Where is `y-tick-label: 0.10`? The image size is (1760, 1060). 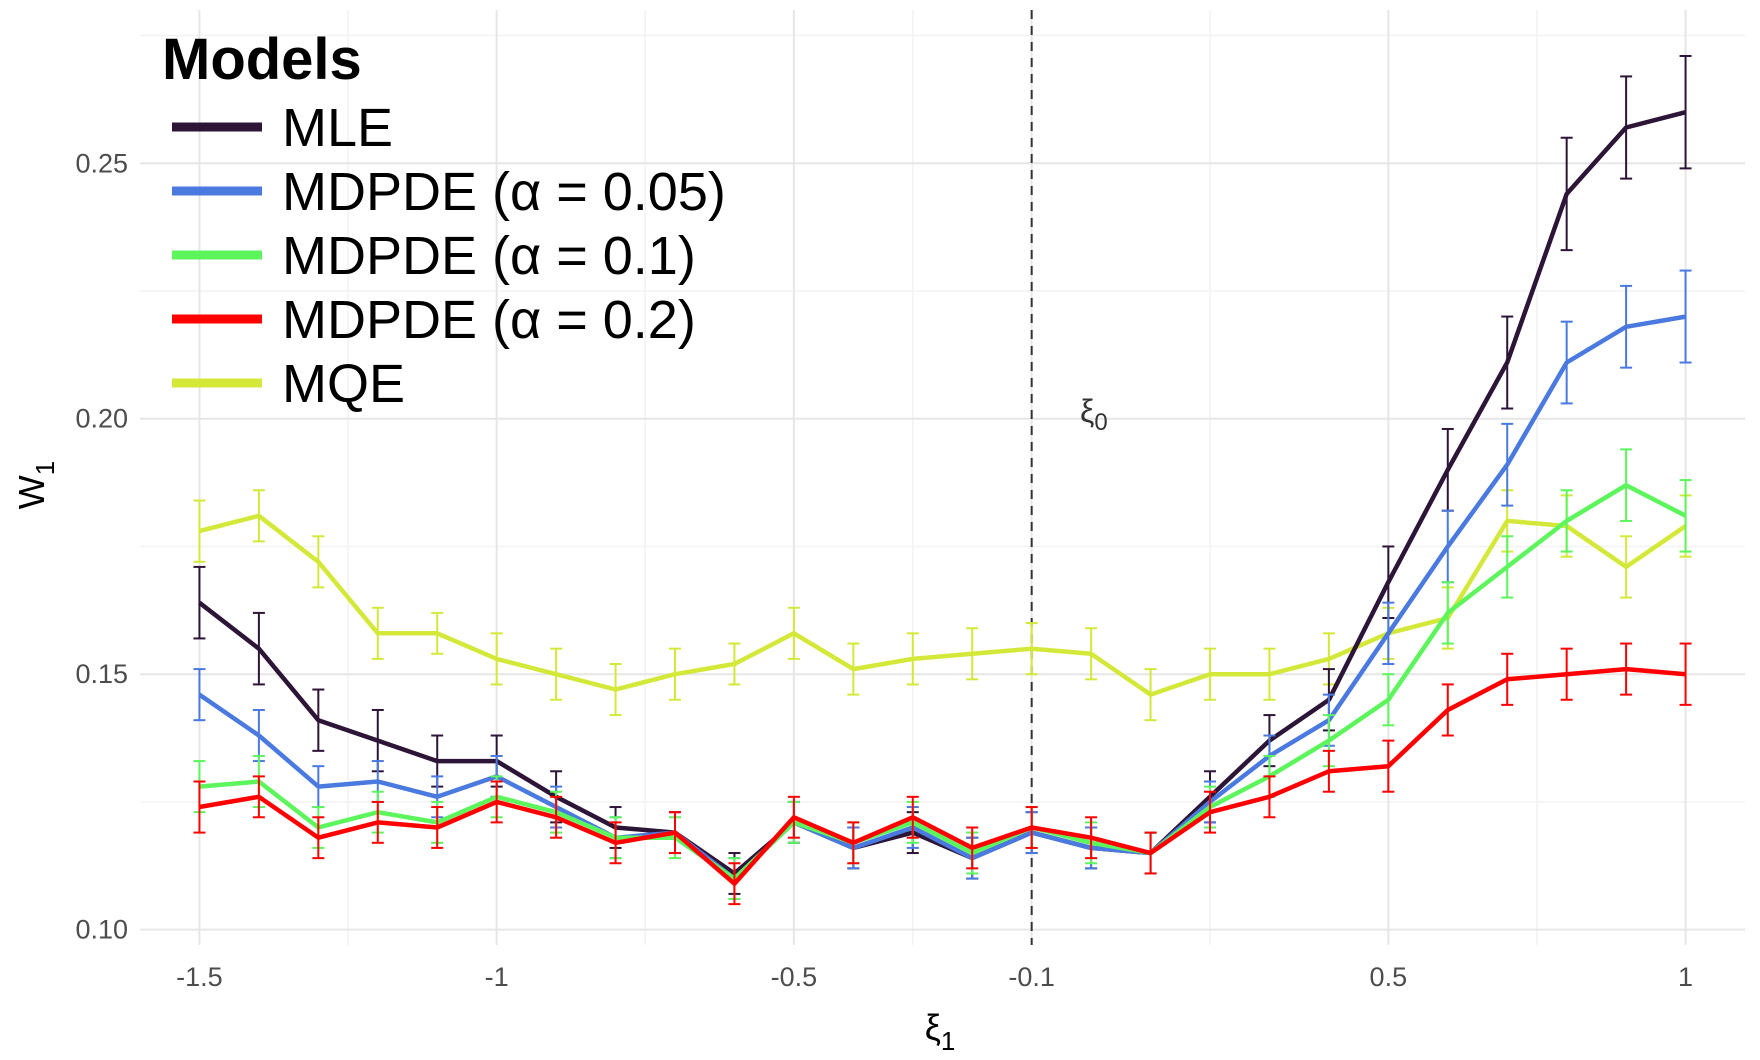
y-tick-label: 0.10 is located at coordinates (101, 930).